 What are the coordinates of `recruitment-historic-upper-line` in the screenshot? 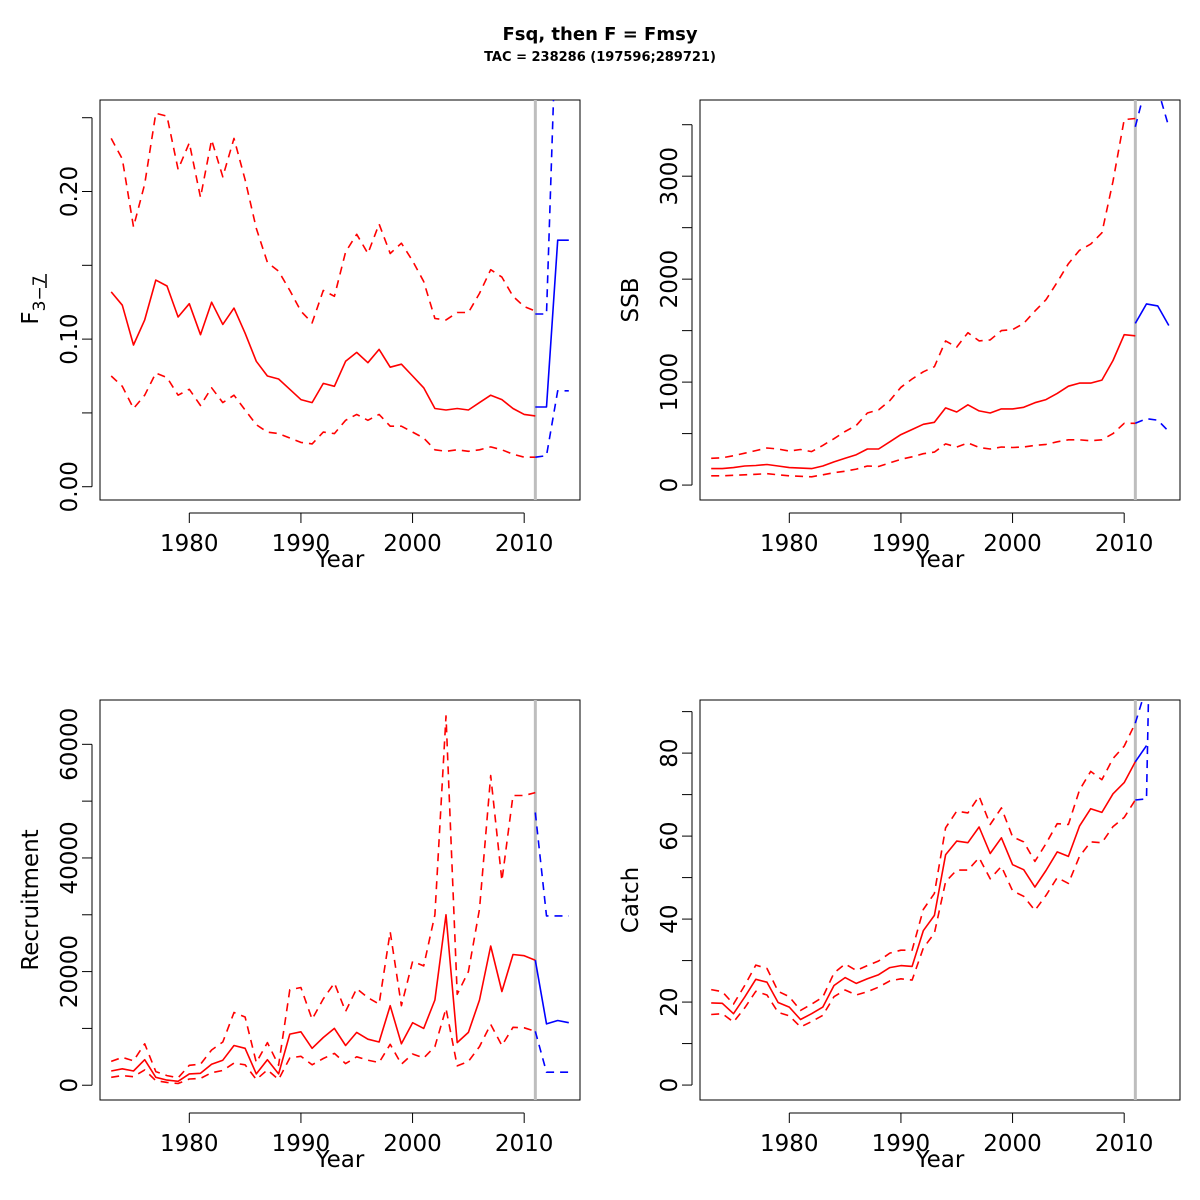 It's located at (323, 897).